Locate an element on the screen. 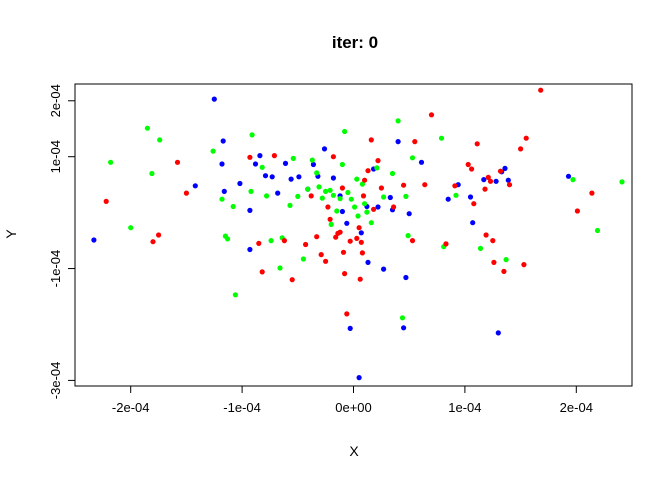 This screenshot has width=672, height=480. x-tick-label: 1e-04 is located at coordinates (464, 407).